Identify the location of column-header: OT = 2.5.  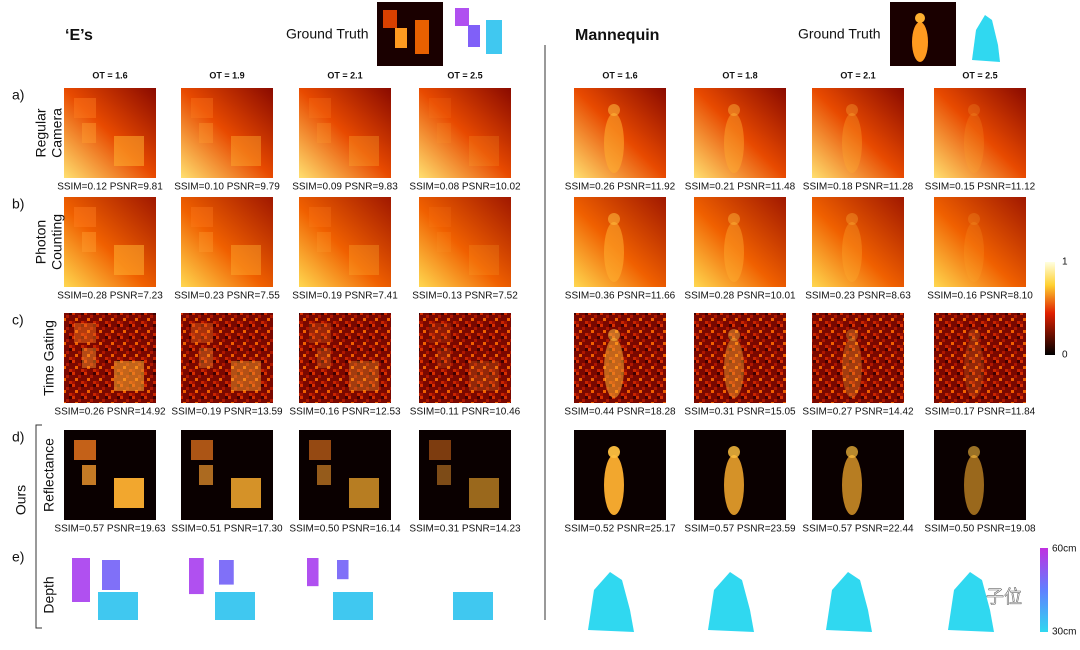
(464, 75).